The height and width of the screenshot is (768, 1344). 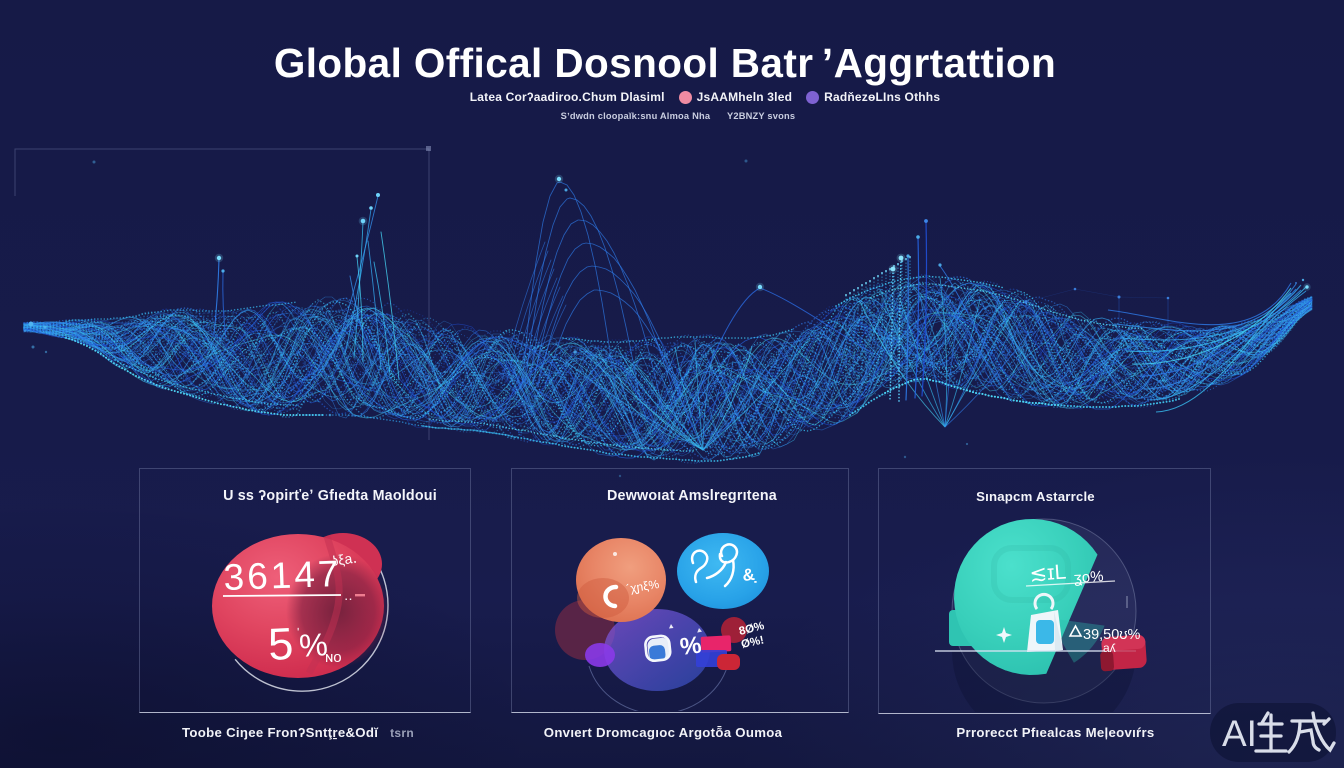 What do you see at coordinates (298, 632) in the screenshot?
I see `svg-text: ʹ` at bounding box center [298, 632].